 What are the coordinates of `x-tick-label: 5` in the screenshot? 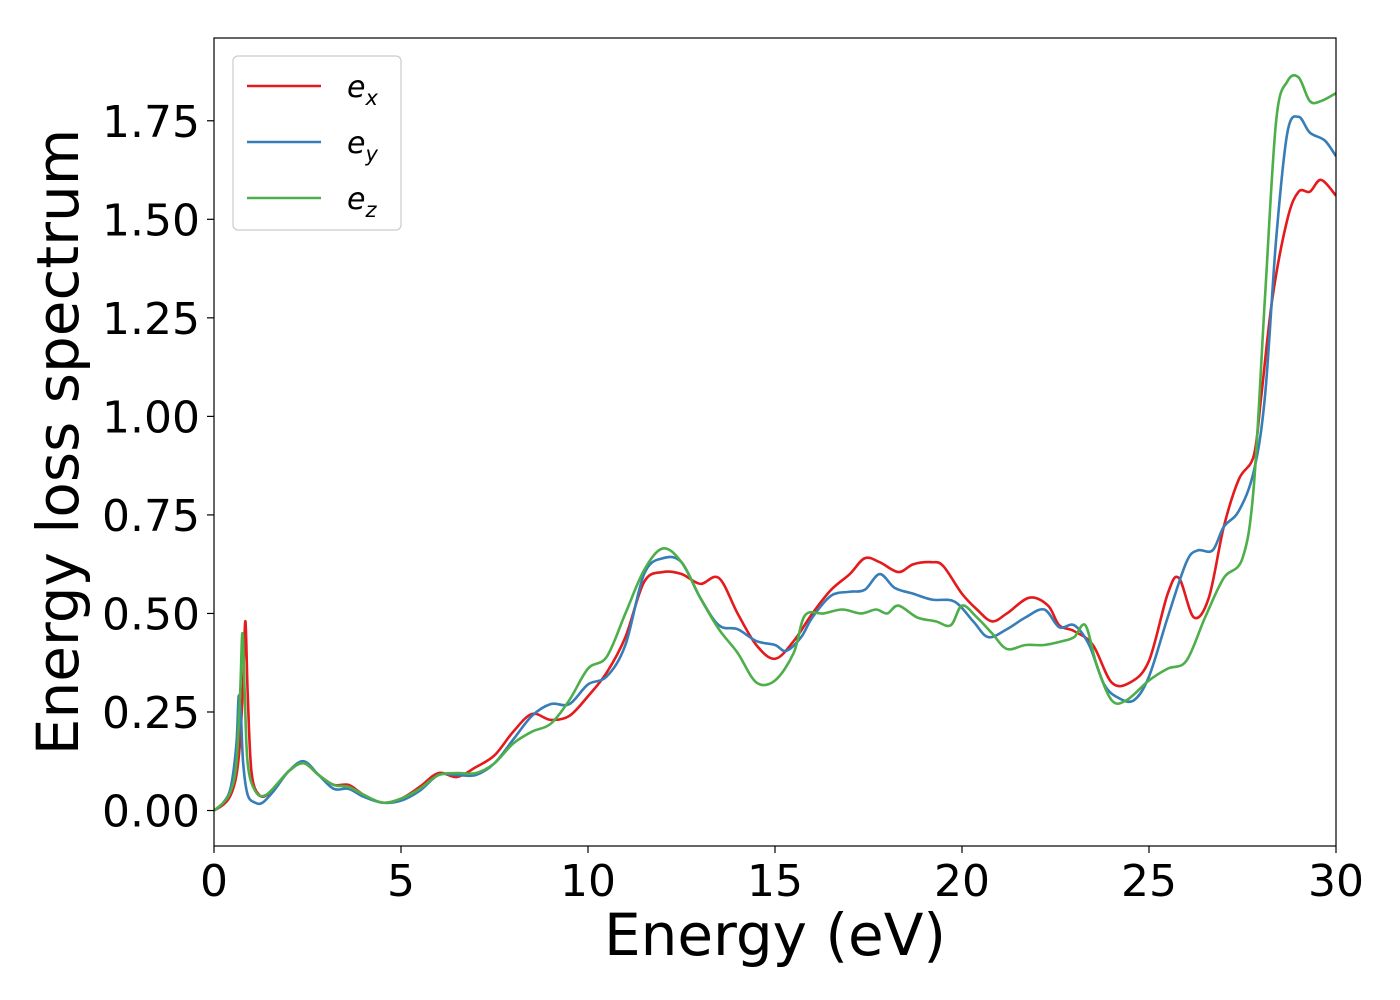 It's located at (401, 881).